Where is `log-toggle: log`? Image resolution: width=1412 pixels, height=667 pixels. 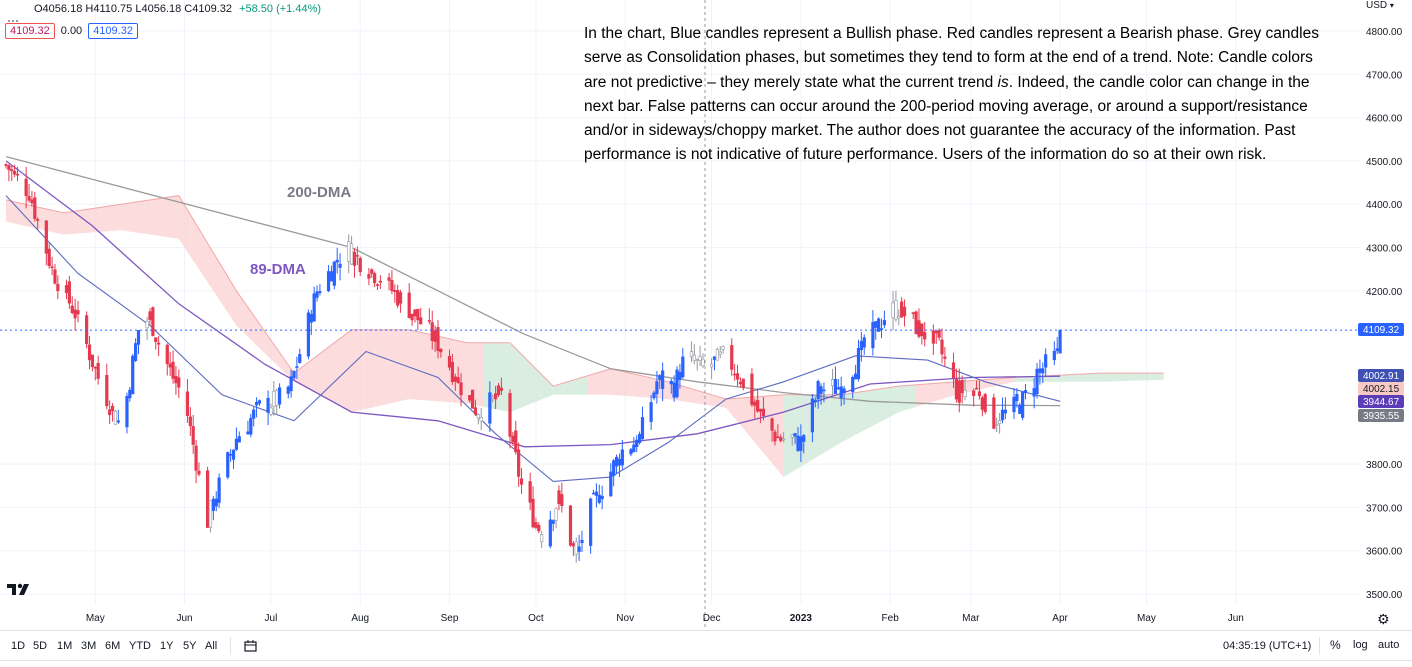
log-toggle: log is located at coordinates (1360, 645).